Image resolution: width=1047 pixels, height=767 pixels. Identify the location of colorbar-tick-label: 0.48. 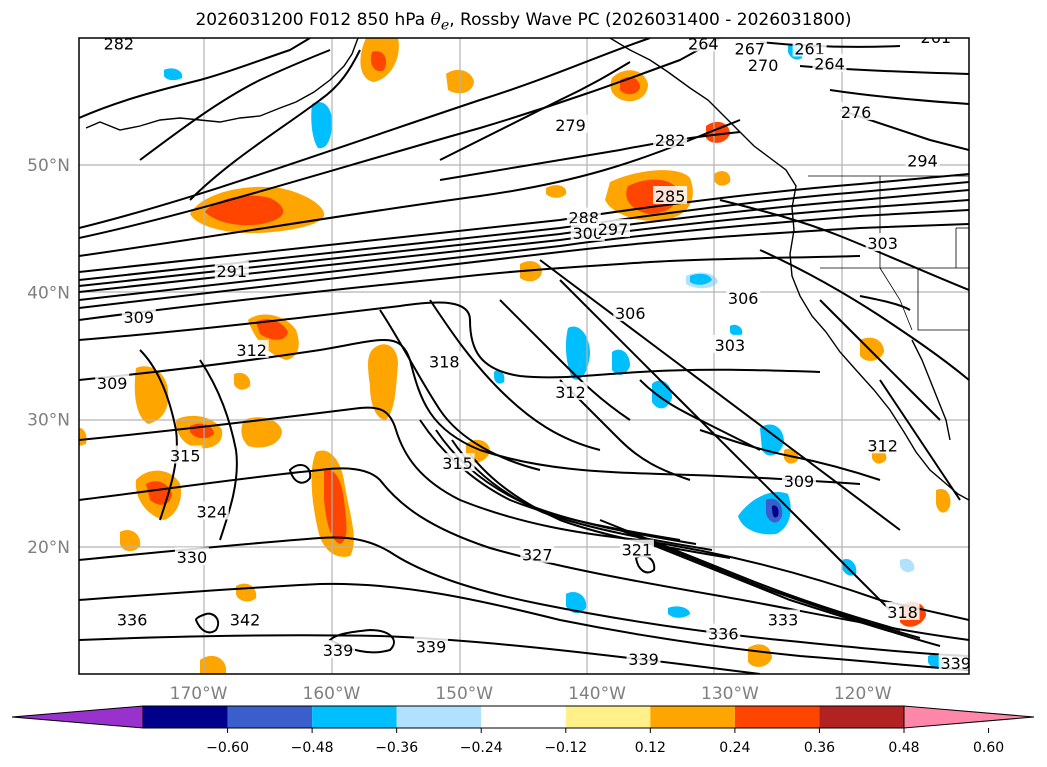
(903, 748).